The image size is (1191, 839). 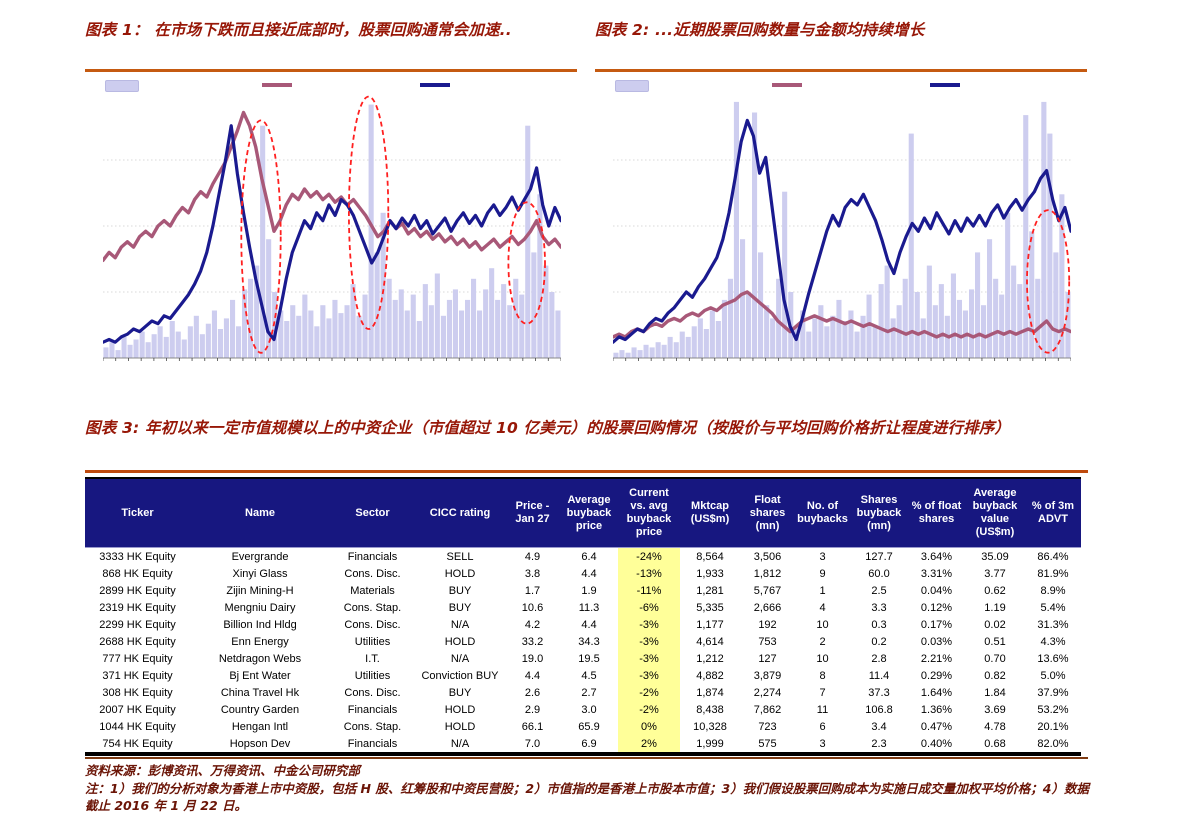 What do you see at coordinates (589, 641) in the screenshot?
I see `table-cell: 34.3` at bounding box center [589, 641].